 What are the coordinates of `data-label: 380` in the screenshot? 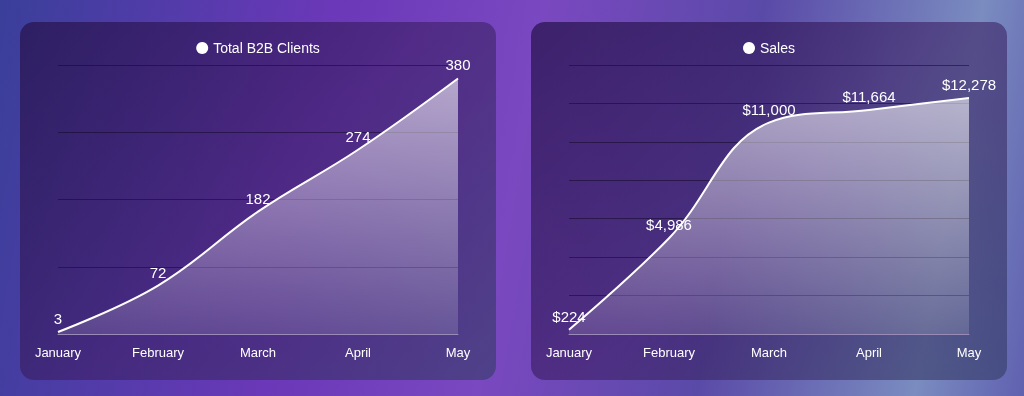 It's located at (458, 65).